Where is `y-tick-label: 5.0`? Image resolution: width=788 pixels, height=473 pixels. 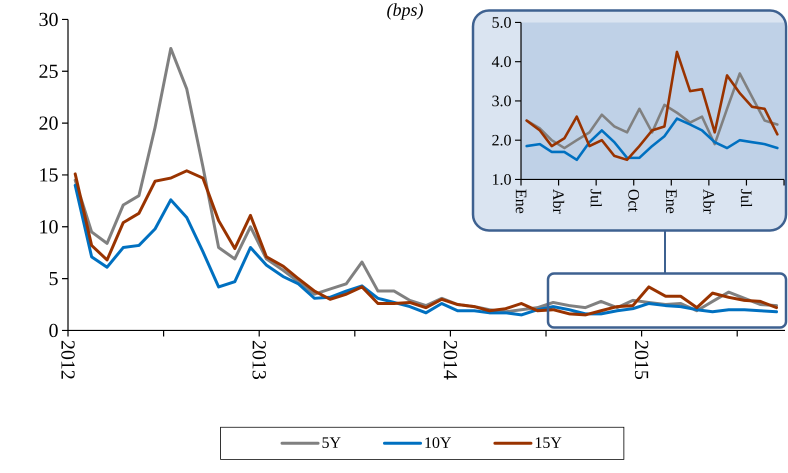
y-tick-label: 5.0 is located at coordinates (501, 22).